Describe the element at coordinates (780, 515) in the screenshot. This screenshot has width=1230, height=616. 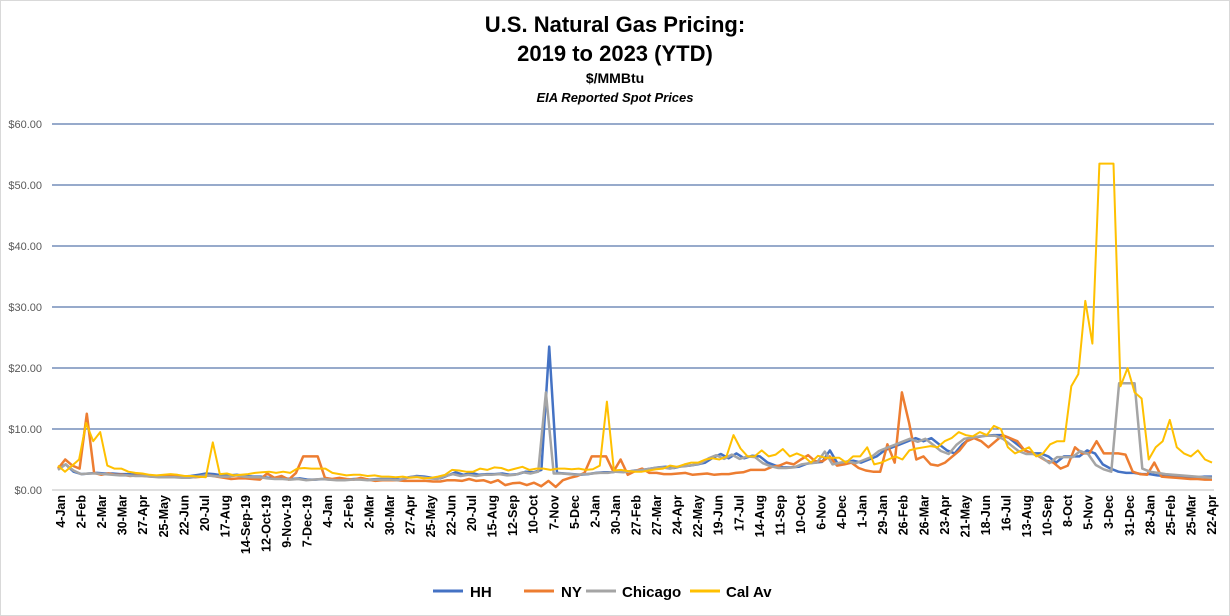
I see `x-tick-label: 11-Sep` at that location.